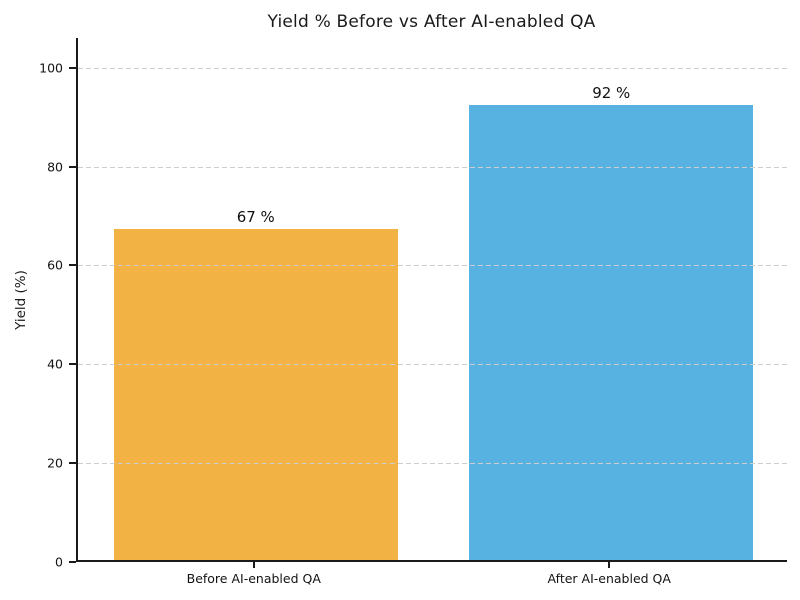 Image resolution: width=800 pixels, height=600 pixels. Describe the element at coordinates (255, 216) in the screenshot. I see `bar-value-label-before: 67 %` at that location.